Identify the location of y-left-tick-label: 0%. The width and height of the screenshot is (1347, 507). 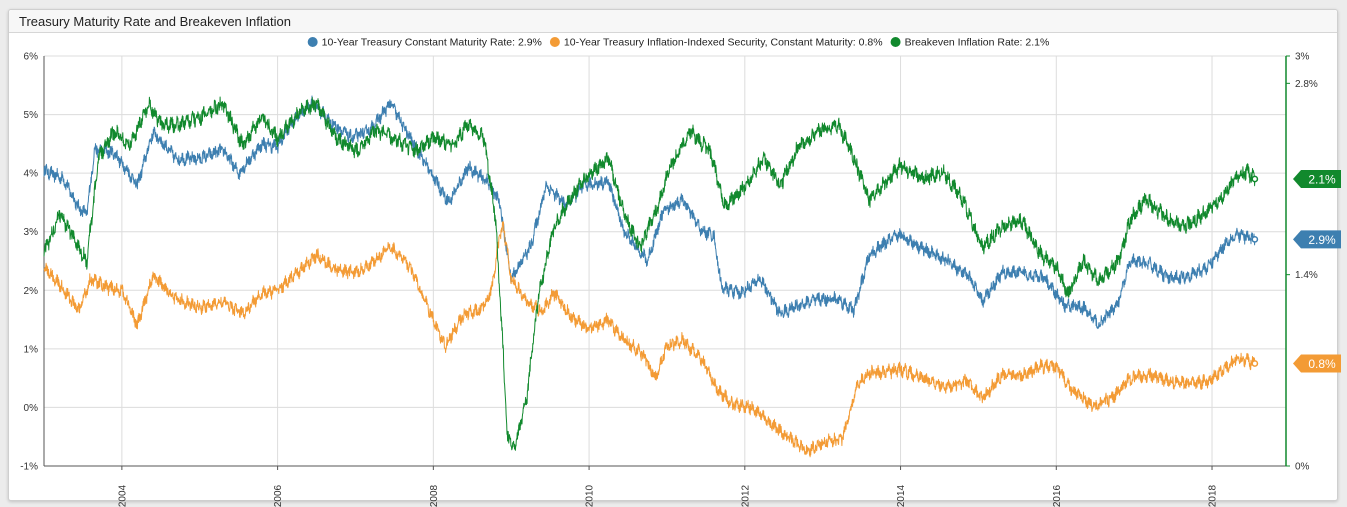
(31, 408).